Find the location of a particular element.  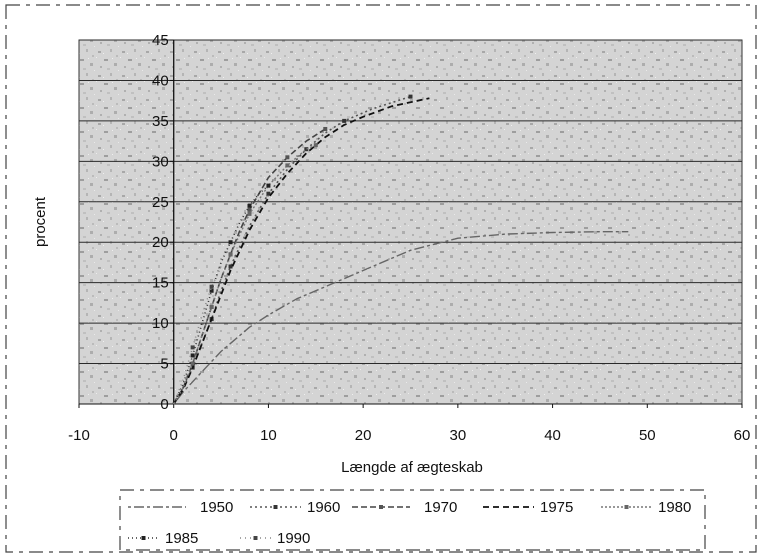

x-tick-label: 10 is located at coordinates (268, 435).